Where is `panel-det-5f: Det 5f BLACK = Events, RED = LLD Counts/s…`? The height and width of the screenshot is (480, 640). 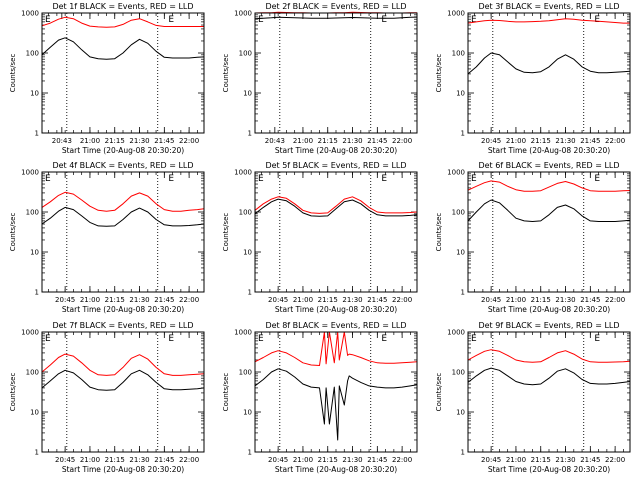 panel-det-5f: Det 5f BLACK = Events, RED = LLD Counts/s… is located at coordinates (320, 237).